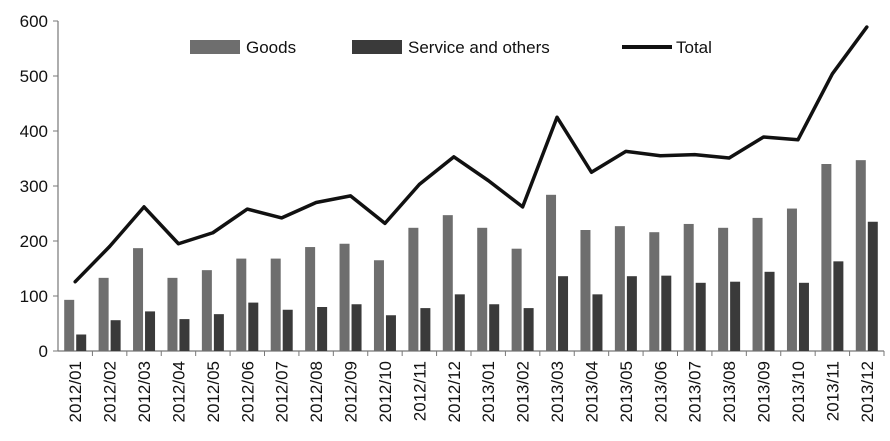 The width and height of the screenshot is (890, 441). I want to click on x-tick-label: 2012/10, so click(385, 391).